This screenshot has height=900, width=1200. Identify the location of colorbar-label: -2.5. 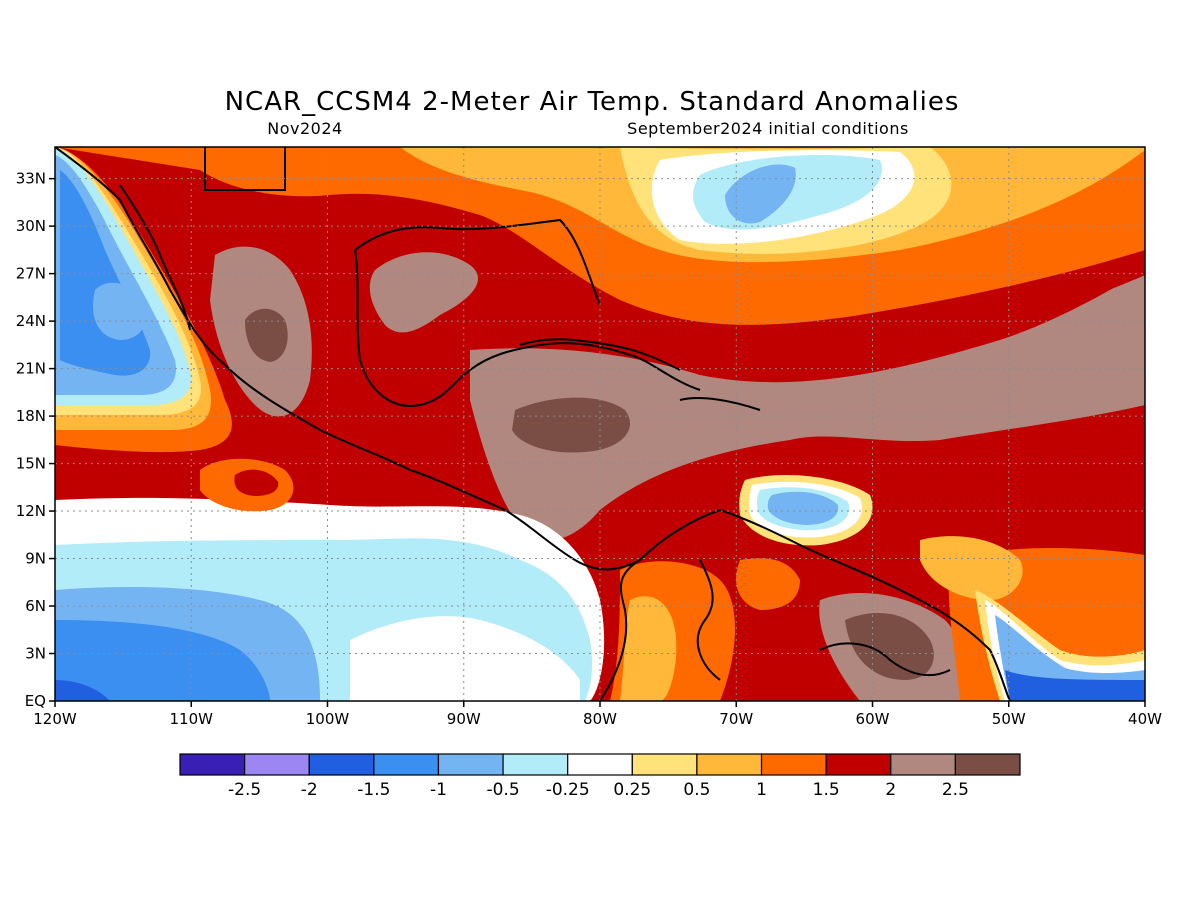
(244, 790).